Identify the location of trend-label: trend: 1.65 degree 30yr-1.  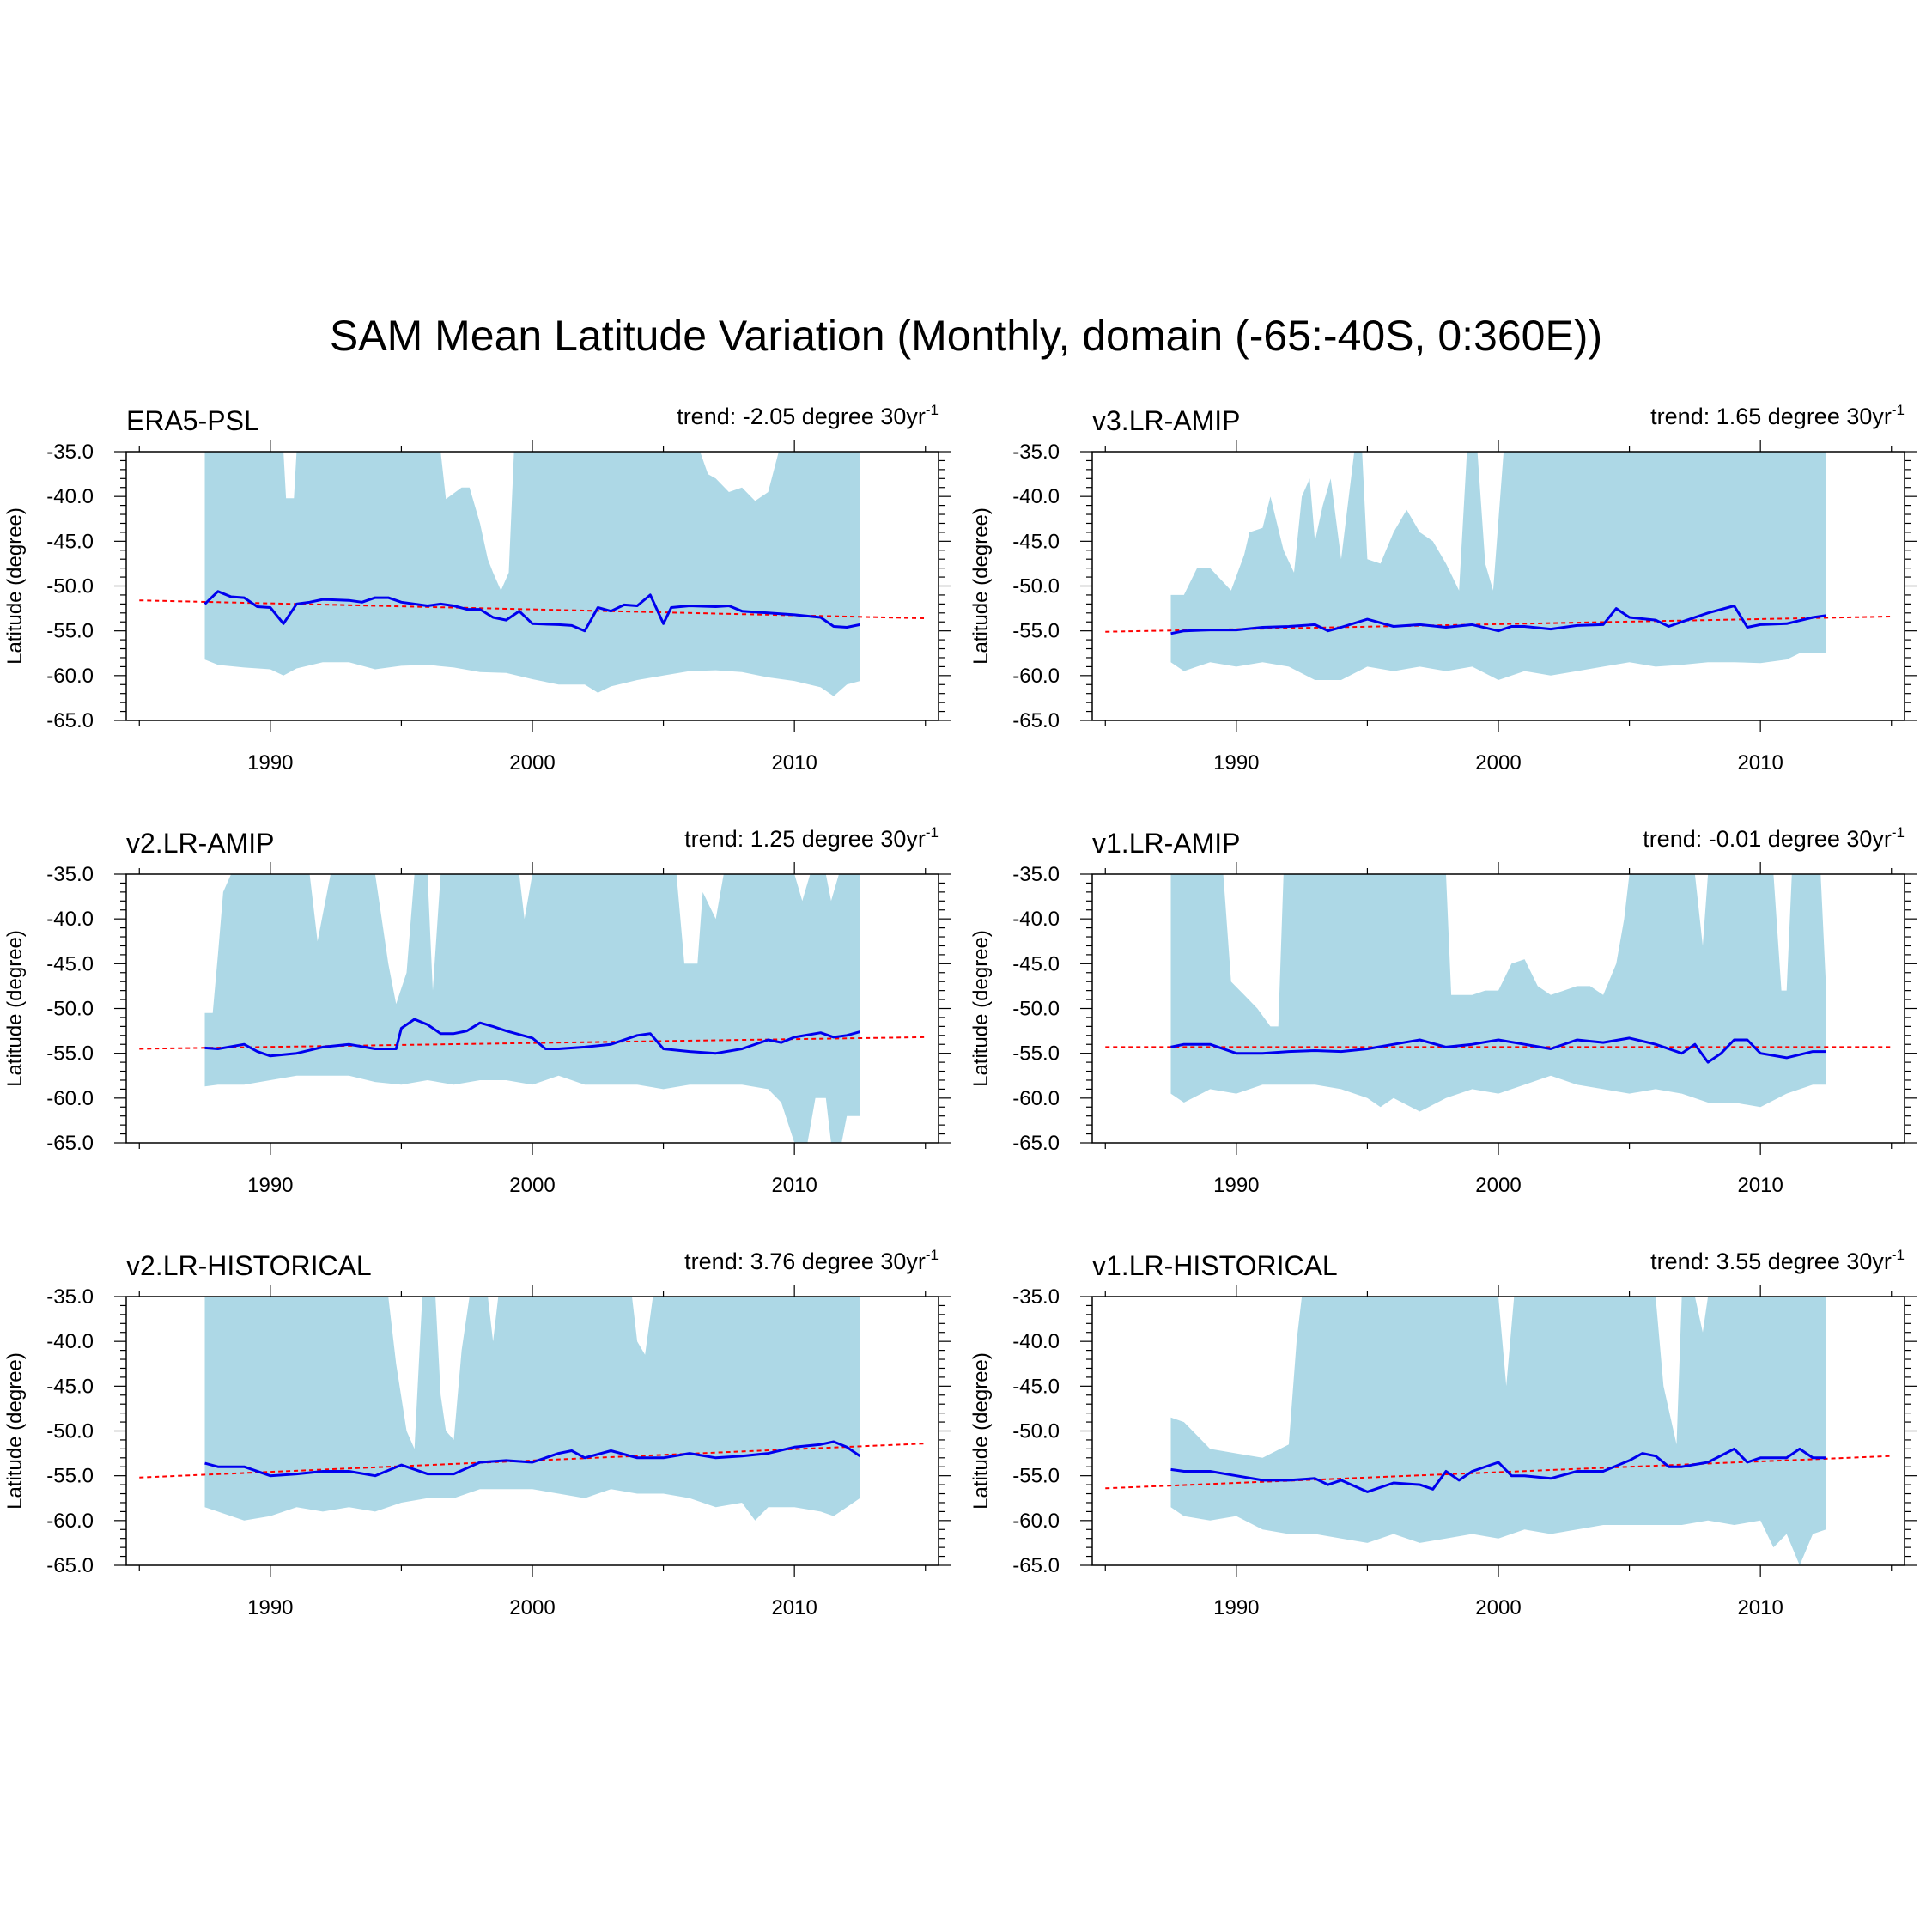
(1777, 415).